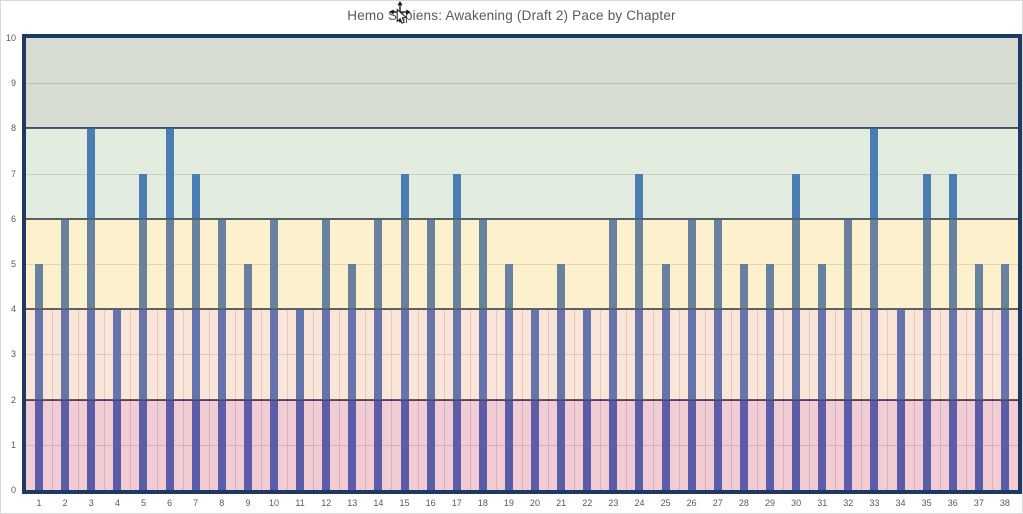 This screenshot has width=1023, height=514. Describe the element at coordinates (170, 503) in the screenshot. I see `x-tick-label: 6` at that location.